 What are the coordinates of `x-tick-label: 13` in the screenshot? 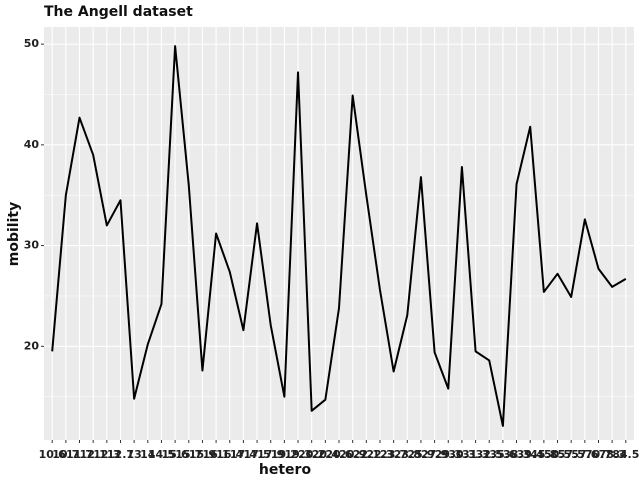 It's located at (133, 454).